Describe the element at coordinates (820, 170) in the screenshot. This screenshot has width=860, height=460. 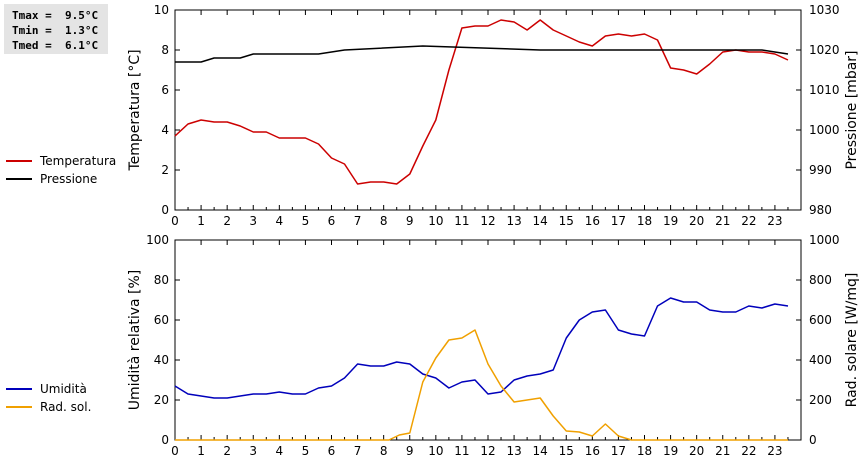
I see `y2-tick-label: 990` at that location.